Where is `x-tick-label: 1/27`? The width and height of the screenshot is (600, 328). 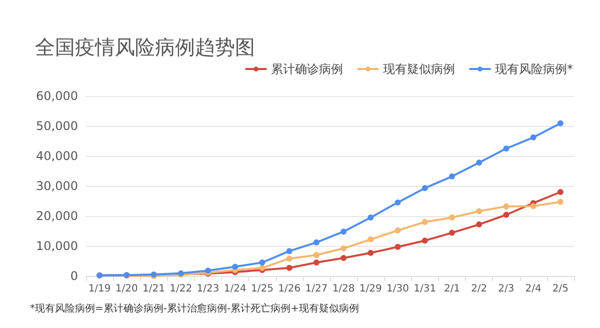
x-tick-label: 1/27 is located at coordinates (316, 289).